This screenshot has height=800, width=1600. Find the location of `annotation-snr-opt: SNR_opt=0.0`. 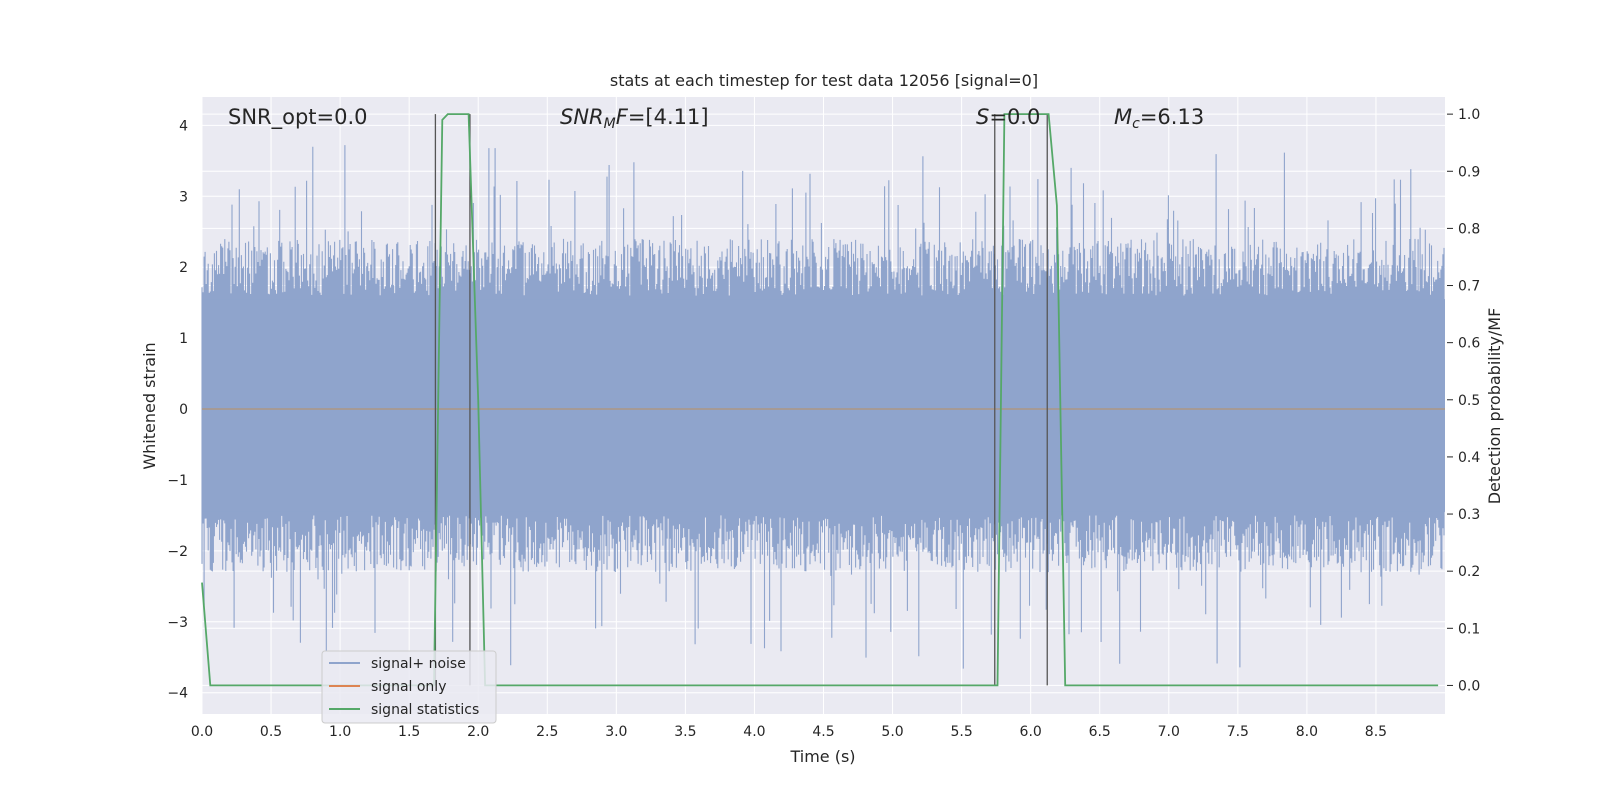

annotation-snr-opt: SNR_opt=0.0 is located at coordinates (298, 117).